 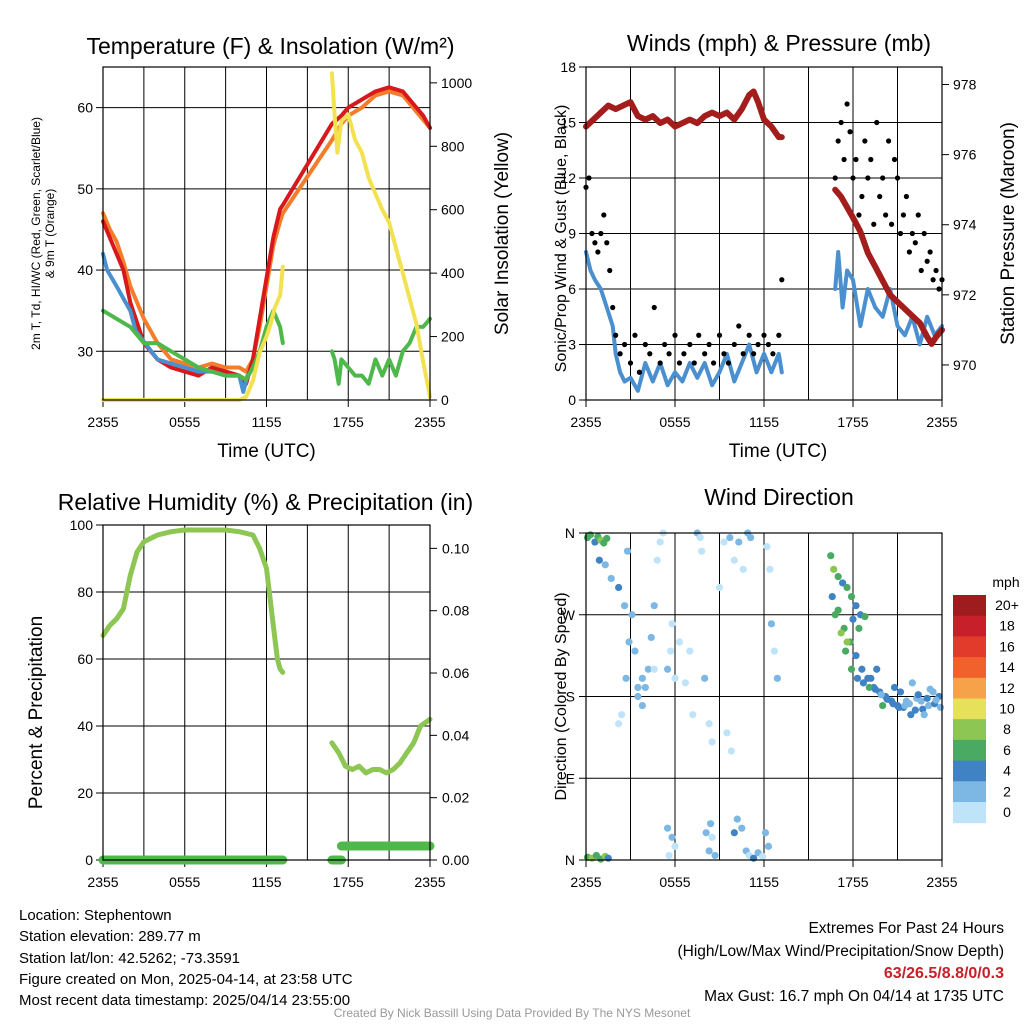 What do you see at coordinates (674, 882) in the screenshot?
I see `x-tick-label: 0555` at bounding box center [674, 882].